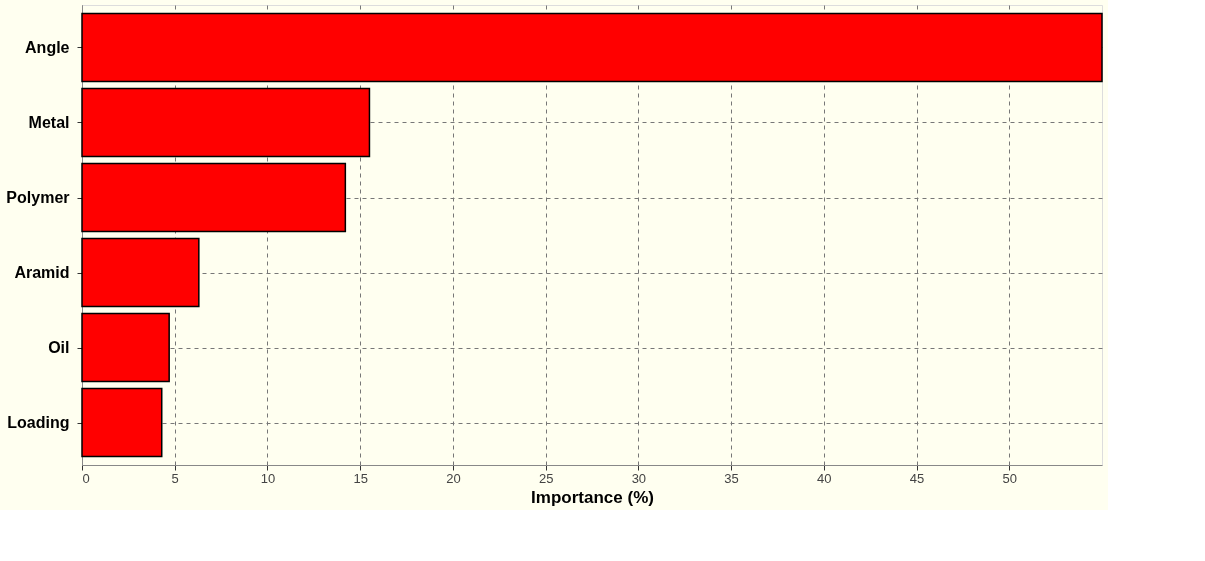 The height and width of the screenshot is (561, 1205). I want to click on y-tick-label: Oil, so click(59, 347).